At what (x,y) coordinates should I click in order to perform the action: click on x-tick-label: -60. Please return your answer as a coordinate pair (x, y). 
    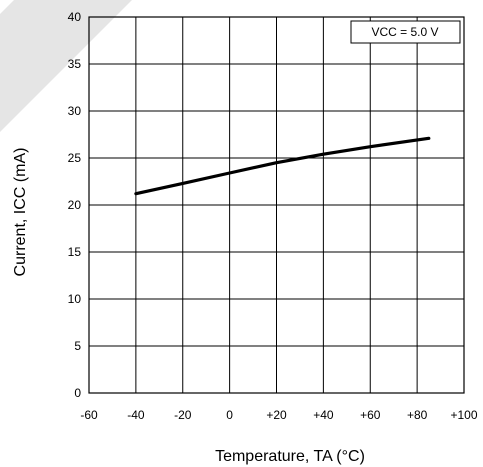
    Looking at the image, I should click on (89, 415).